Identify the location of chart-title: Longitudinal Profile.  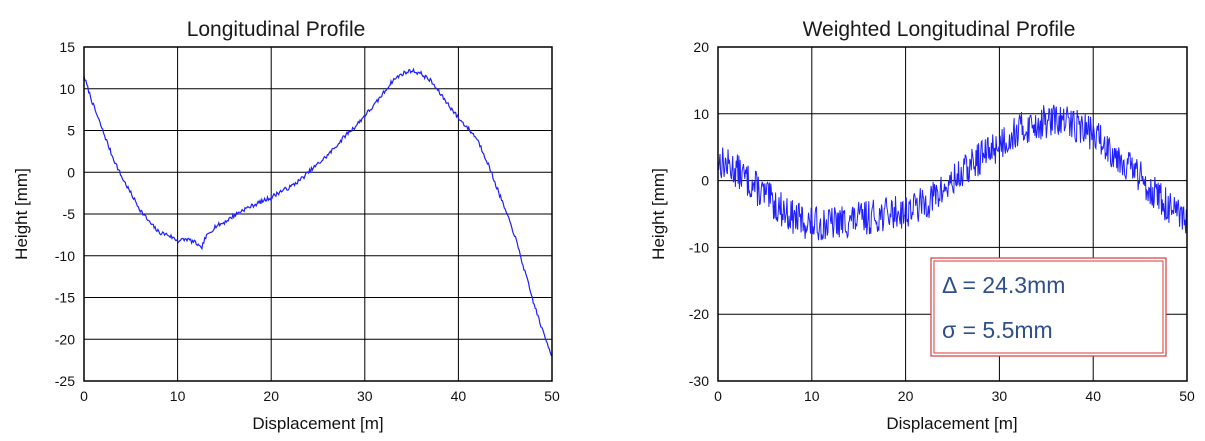
(276, 29).